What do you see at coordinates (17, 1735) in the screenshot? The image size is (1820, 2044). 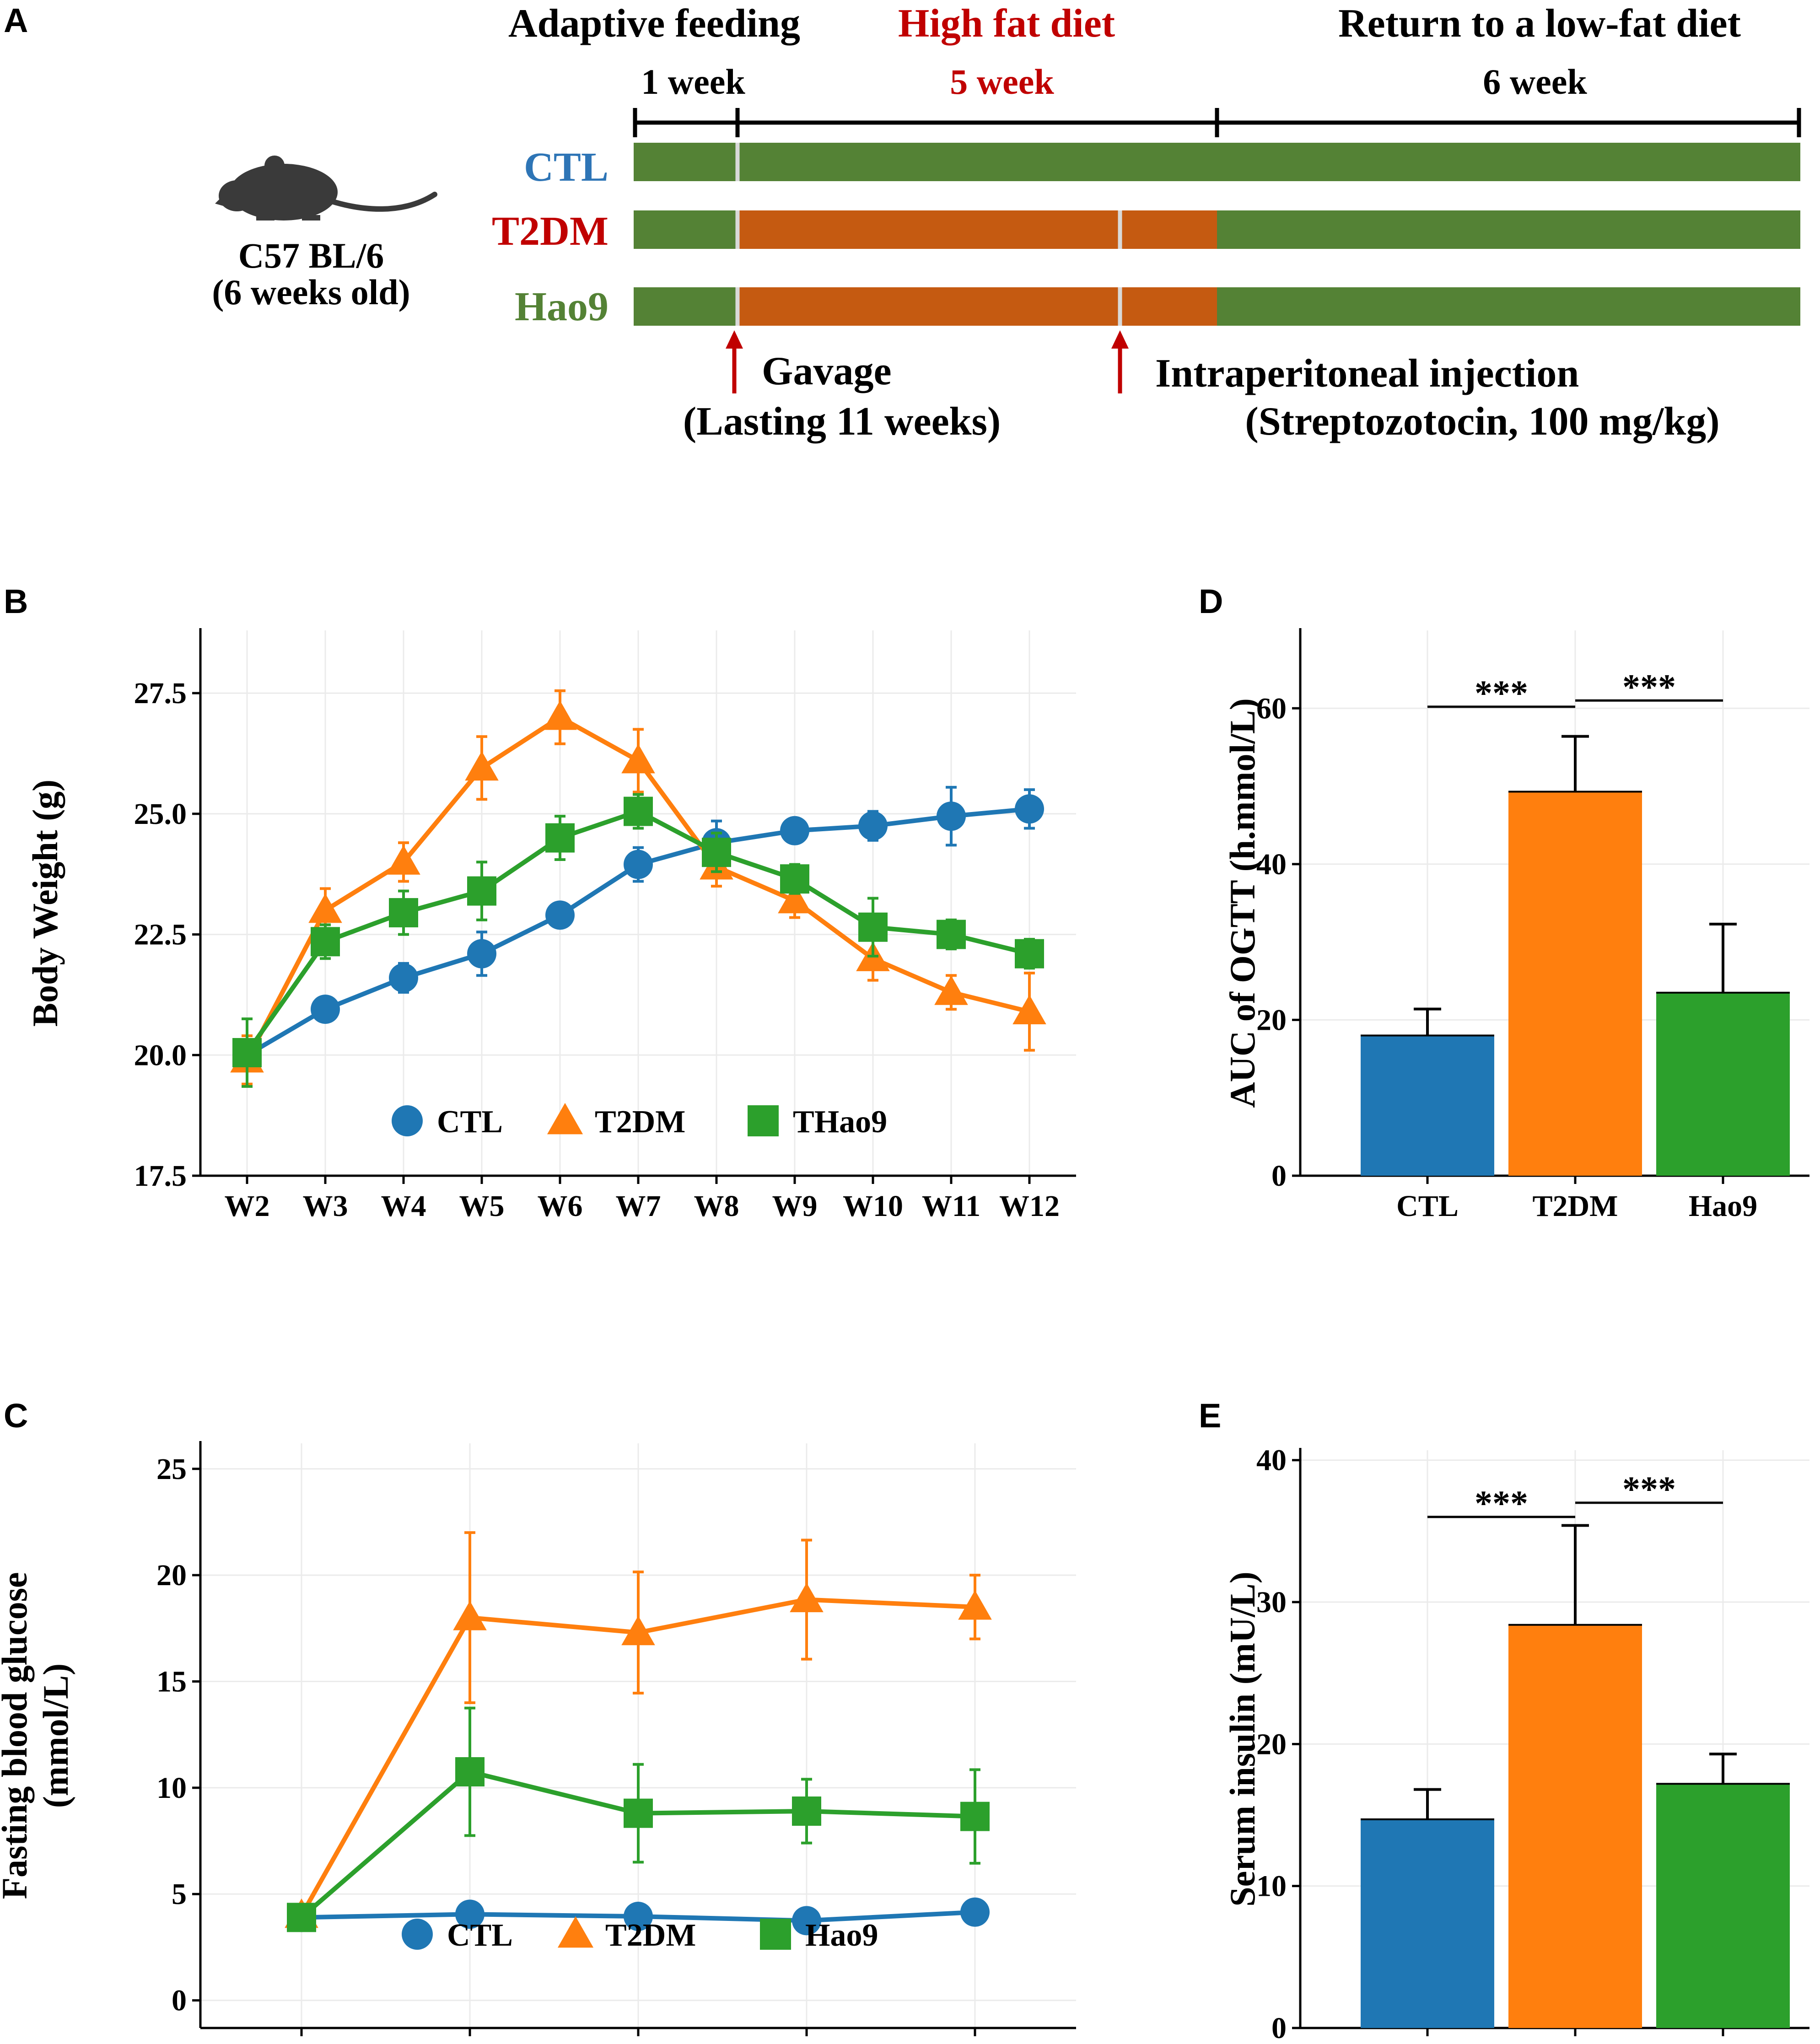 I see `y-axis-label: Fasting blood glucose` at bounding box center [17, 1735].